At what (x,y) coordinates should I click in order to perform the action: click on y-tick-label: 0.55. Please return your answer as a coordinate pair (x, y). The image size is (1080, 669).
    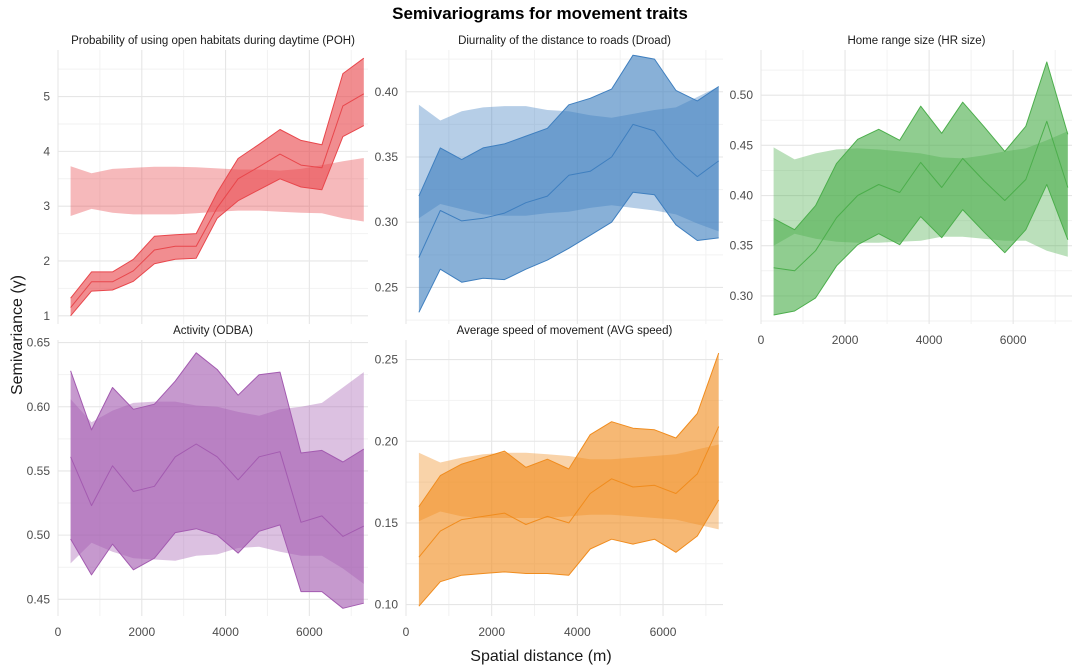
    Looking at the image, I should click on (39, 471).